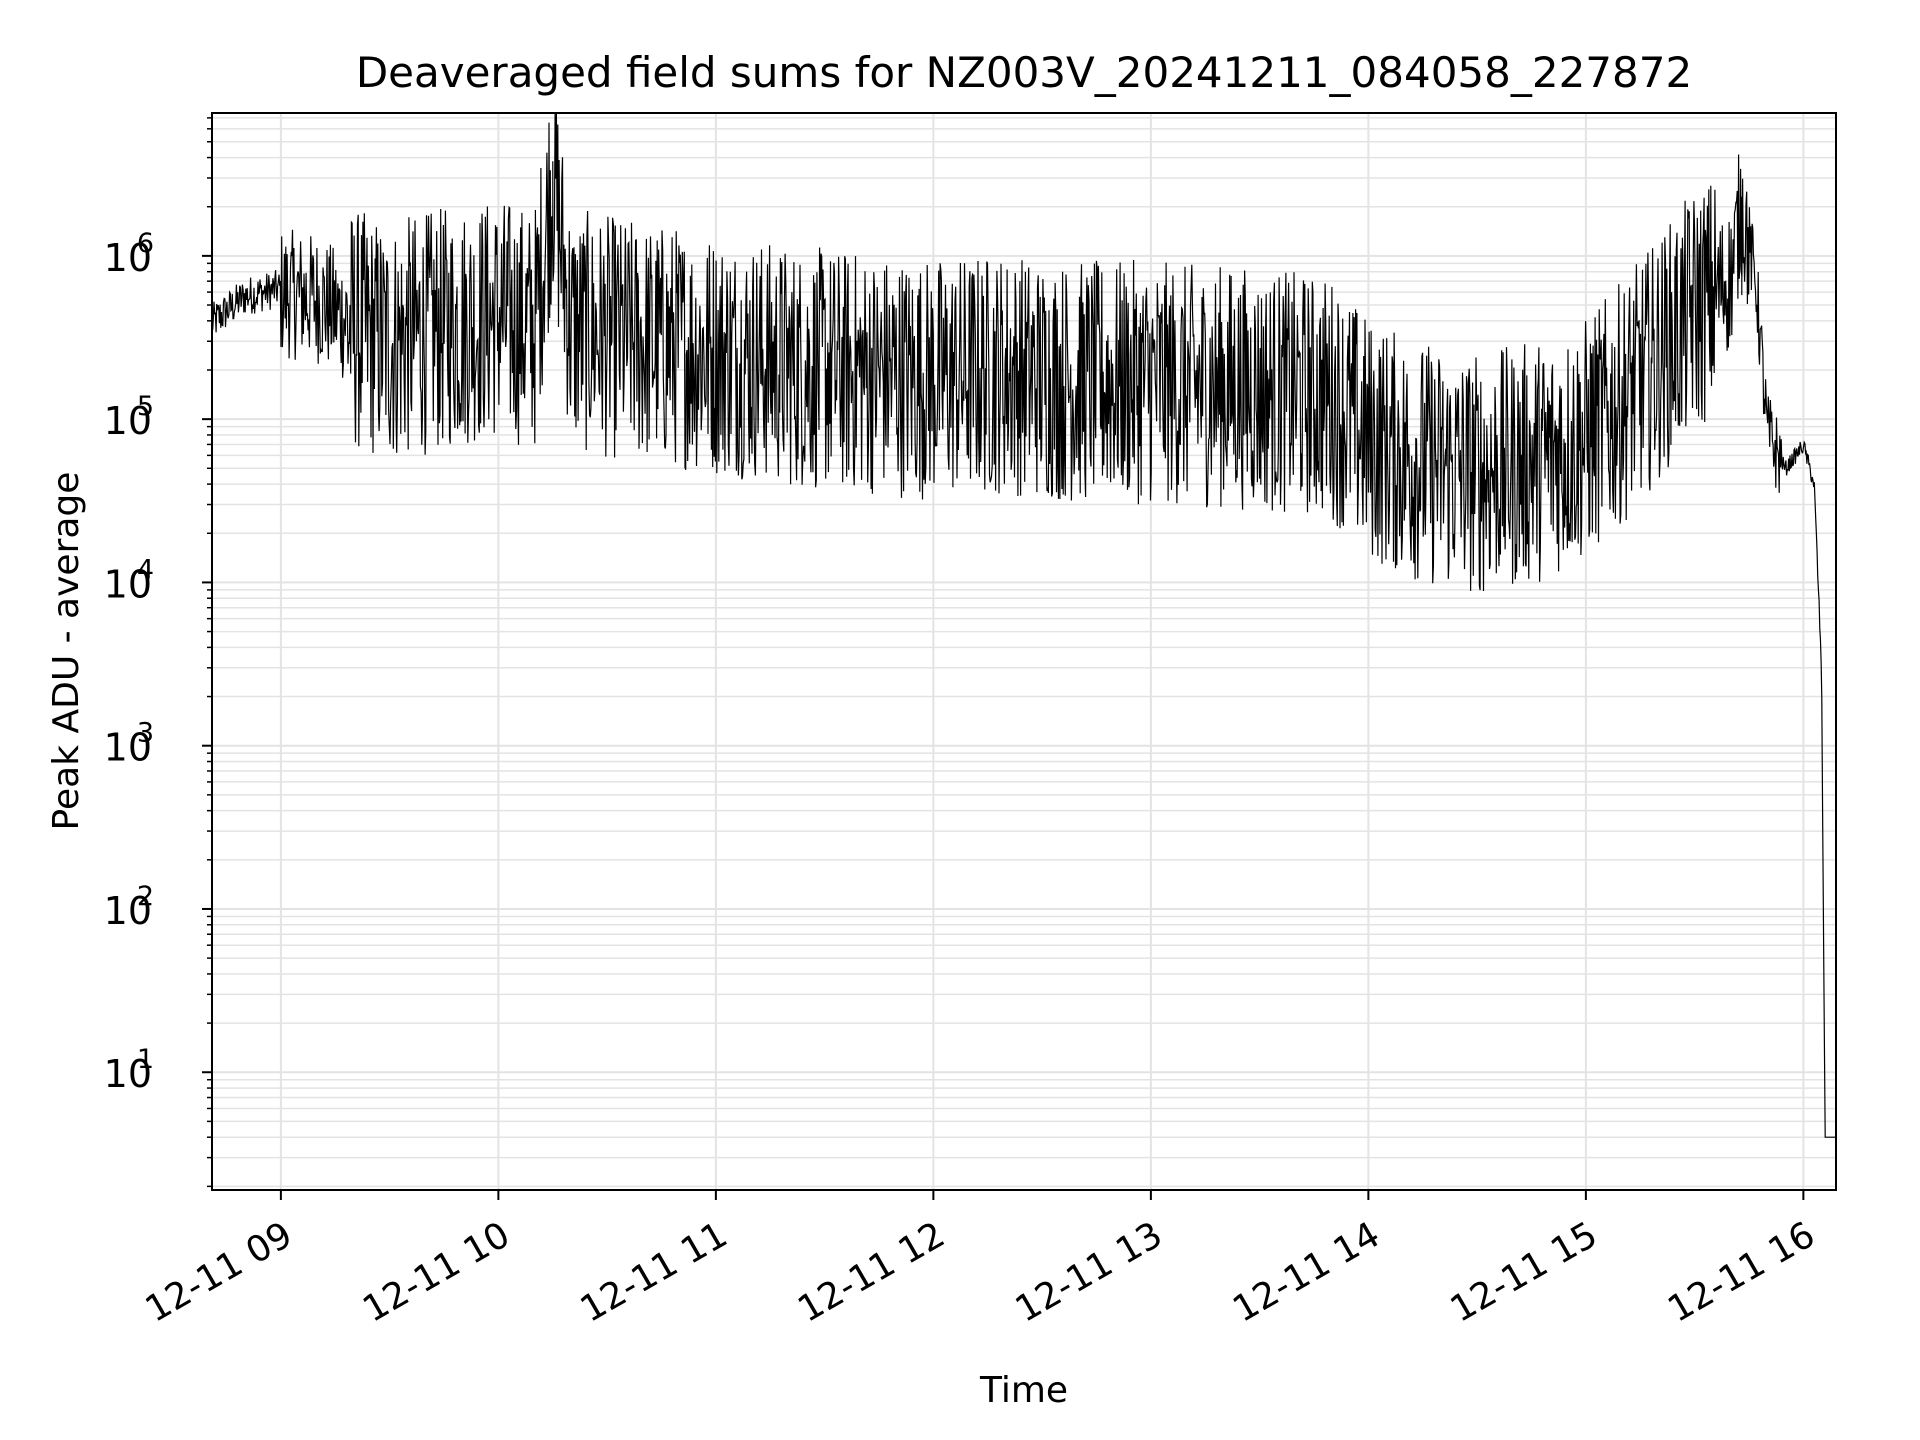 This screenshot has width=1920, height=1440. Describe the element at coordinates (1089, 1272) in the screenshot. I see `x-tick-label: 12-11 13` at that location.